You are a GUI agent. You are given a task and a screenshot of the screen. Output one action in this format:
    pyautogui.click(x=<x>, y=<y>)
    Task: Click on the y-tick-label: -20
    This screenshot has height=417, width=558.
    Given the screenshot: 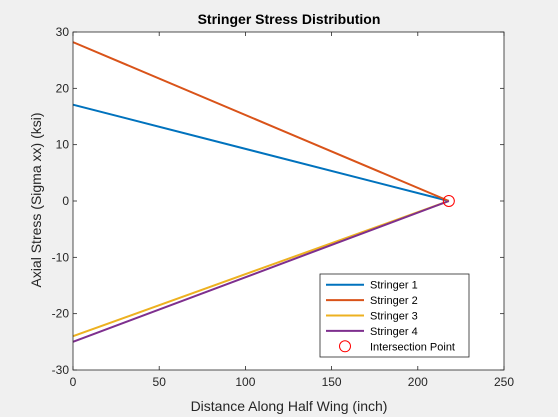 What is the action you would take?
    pyautogui.click(x=61, y=314)
    